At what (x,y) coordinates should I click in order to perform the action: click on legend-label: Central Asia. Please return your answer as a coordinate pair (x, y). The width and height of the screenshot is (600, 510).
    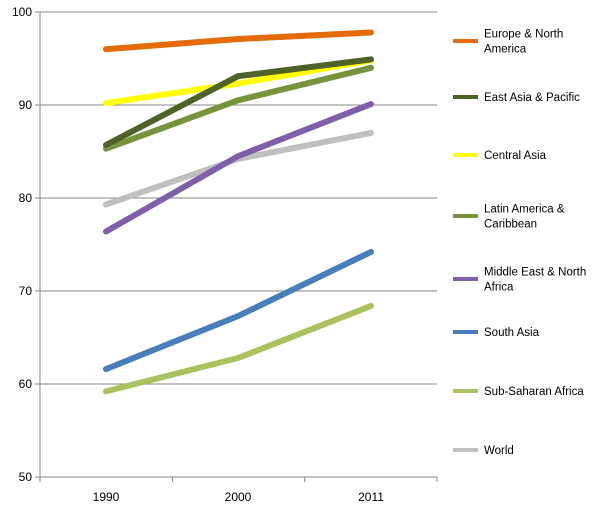
    Looking at the image, I should click on (515, 156).